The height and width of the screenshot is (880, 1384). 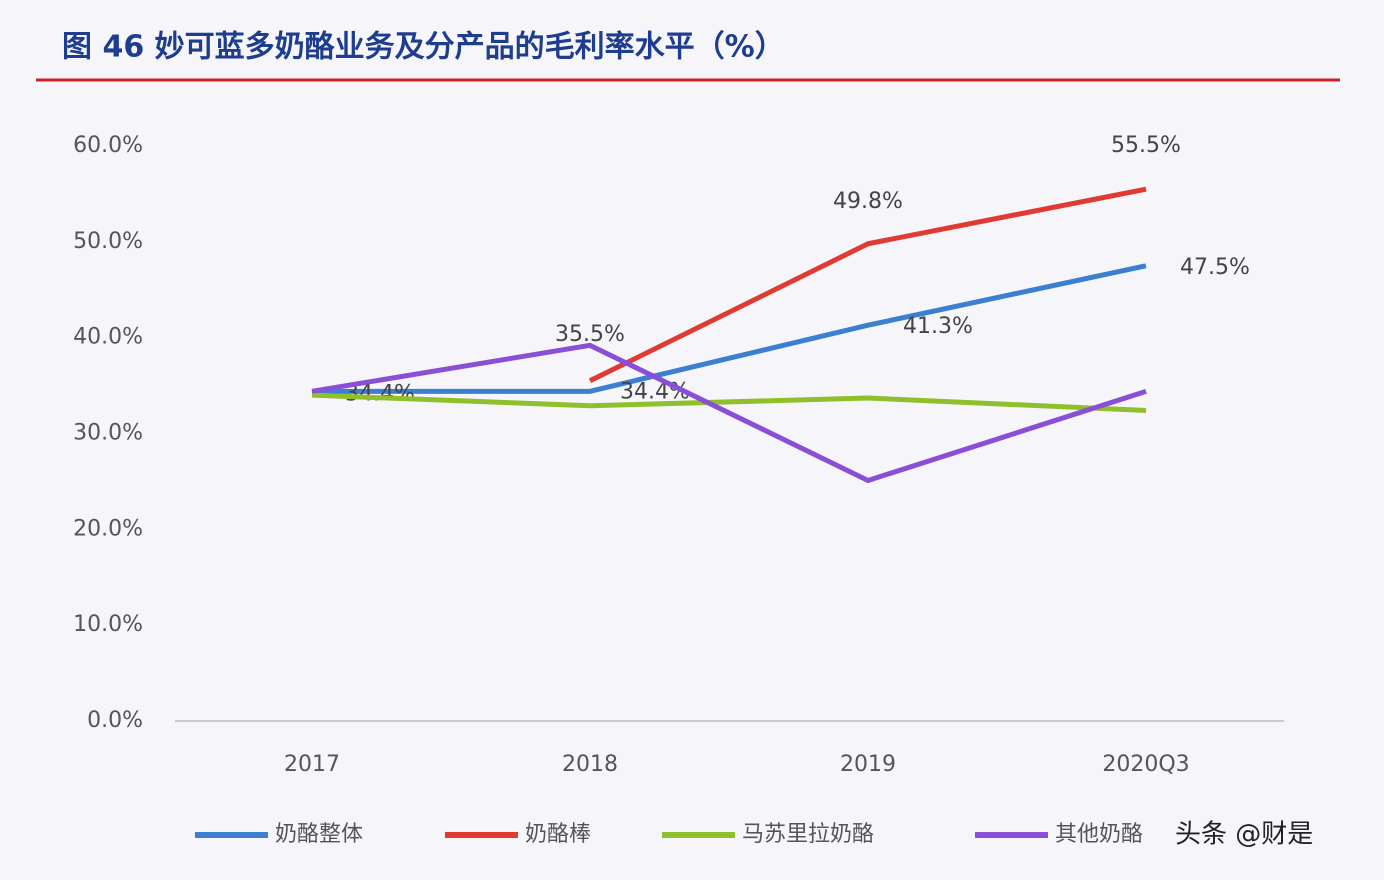 I want to click on y-tick-label: 40.0%, so click(x=108, y=337).